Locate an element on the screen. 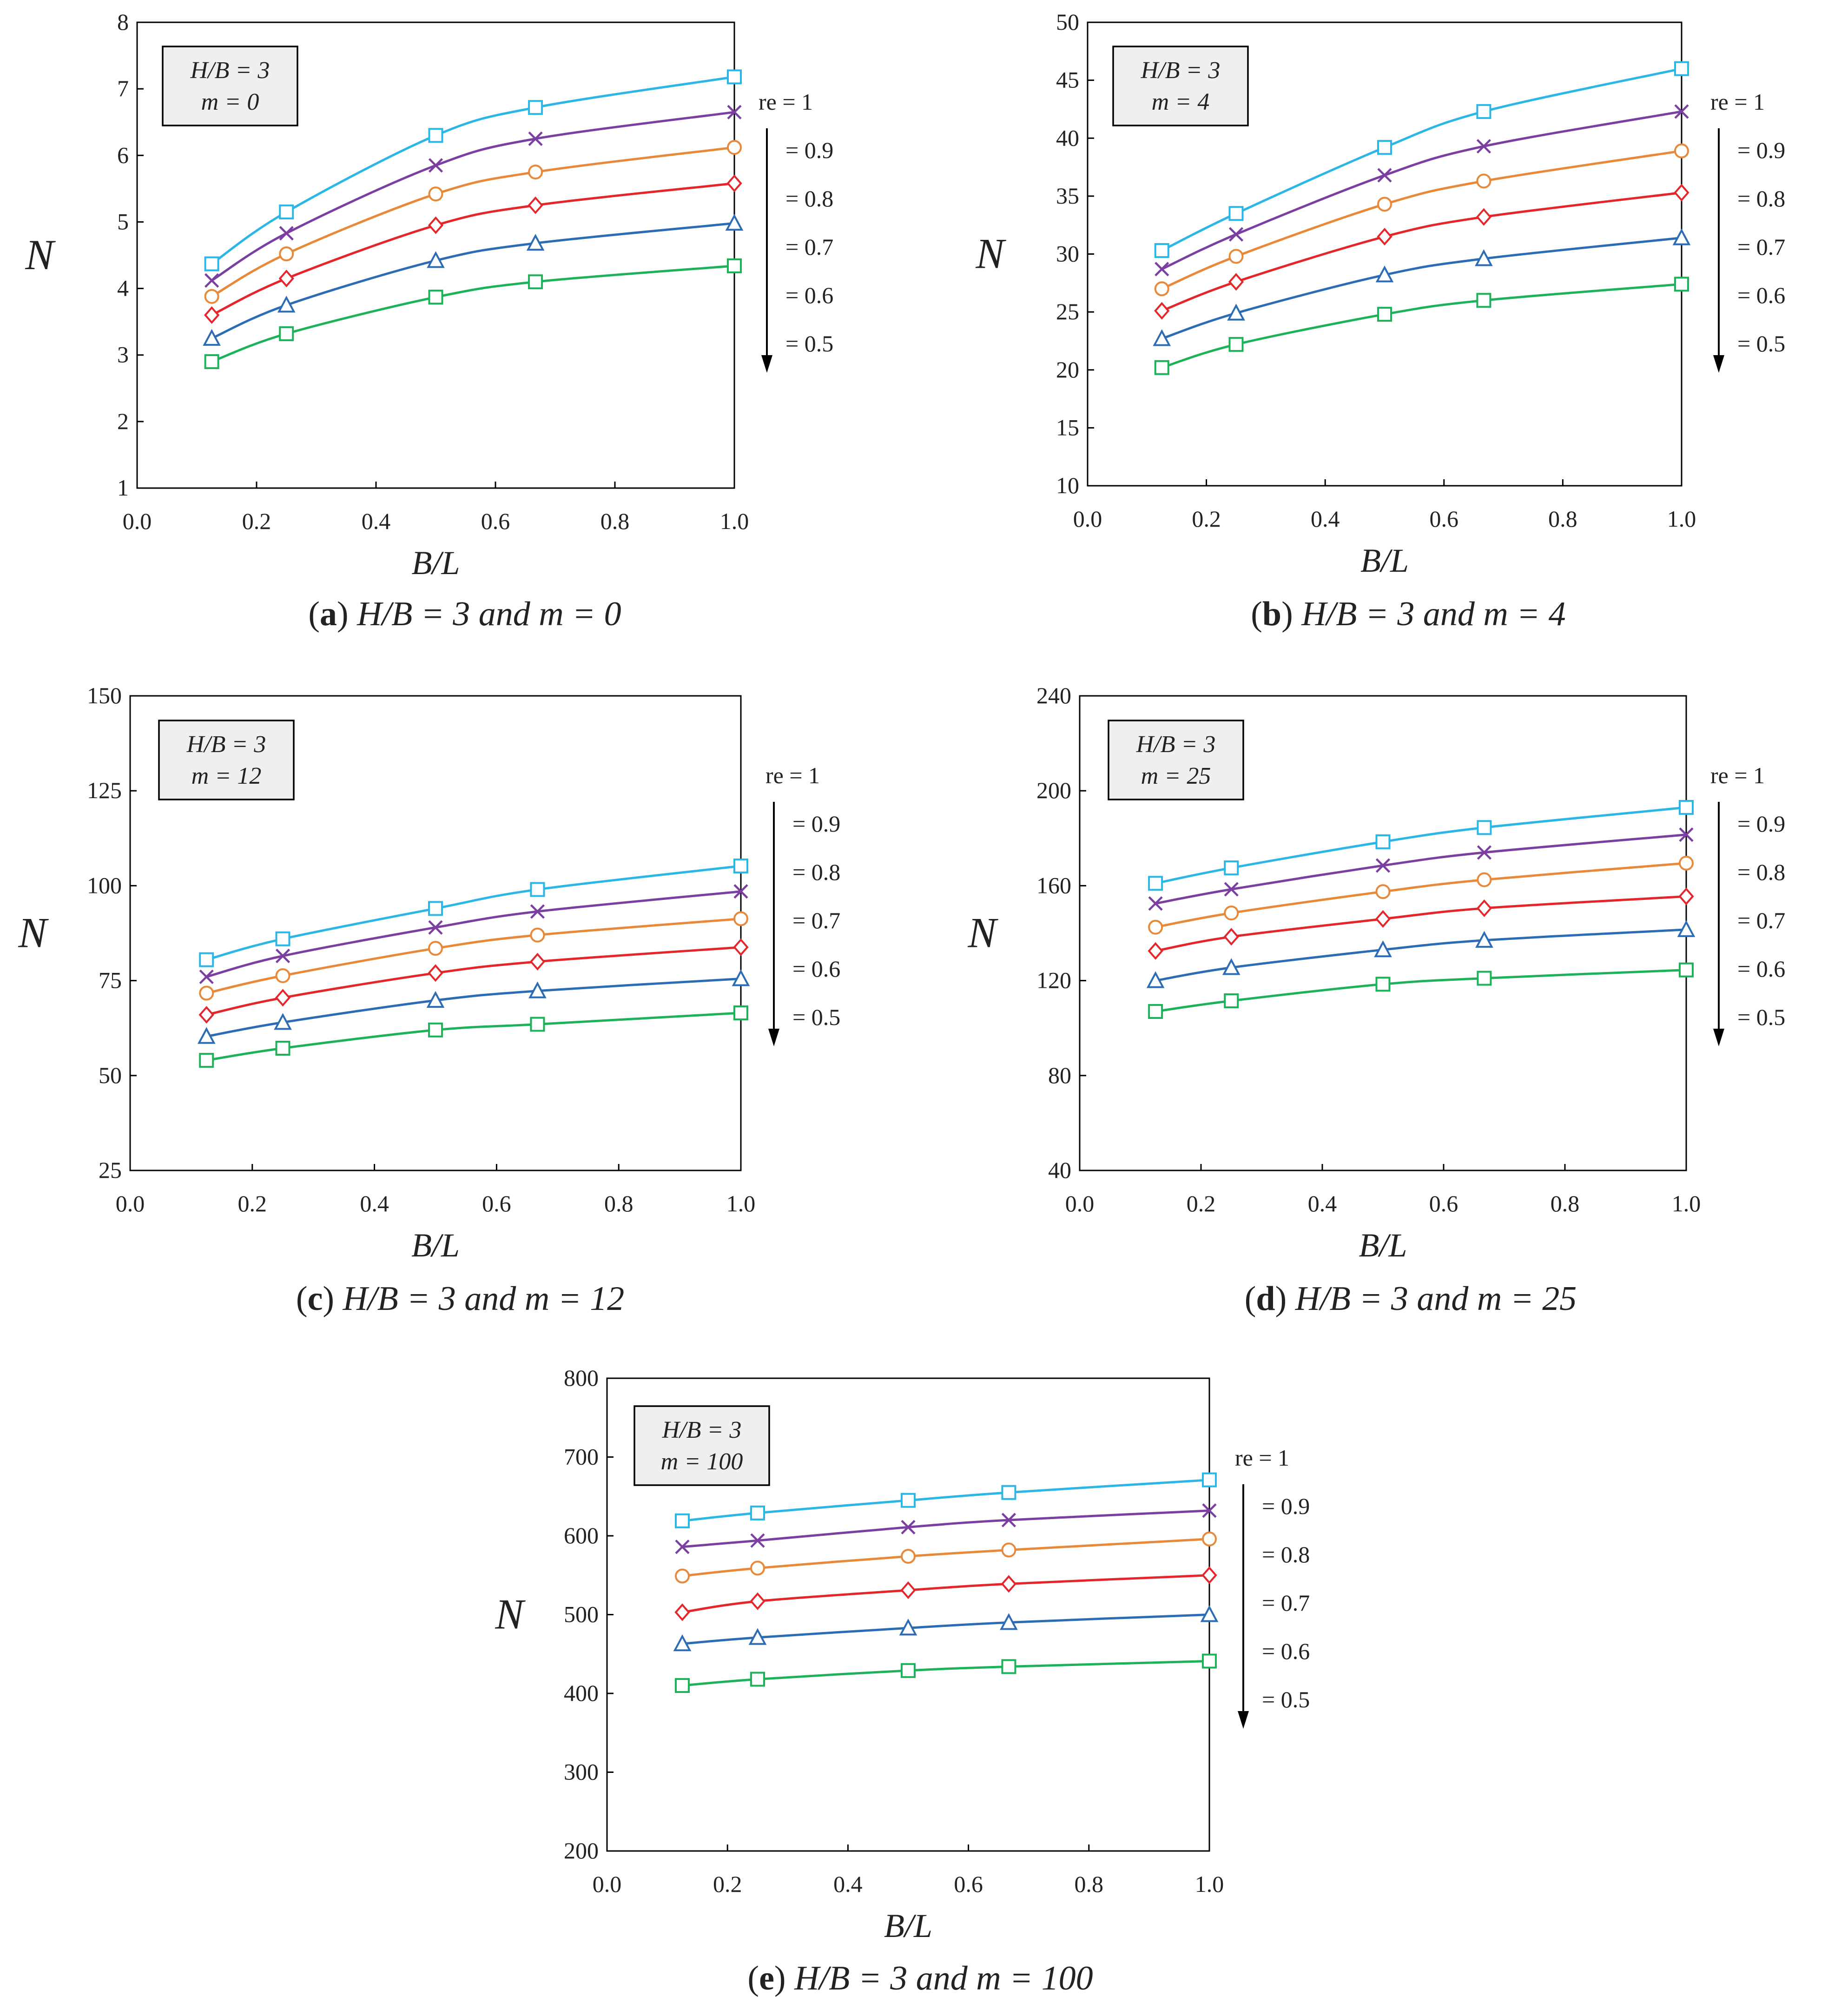 The image size is (1841, 2016). legend-label: re = 1 is located at coordinates (786, 102).